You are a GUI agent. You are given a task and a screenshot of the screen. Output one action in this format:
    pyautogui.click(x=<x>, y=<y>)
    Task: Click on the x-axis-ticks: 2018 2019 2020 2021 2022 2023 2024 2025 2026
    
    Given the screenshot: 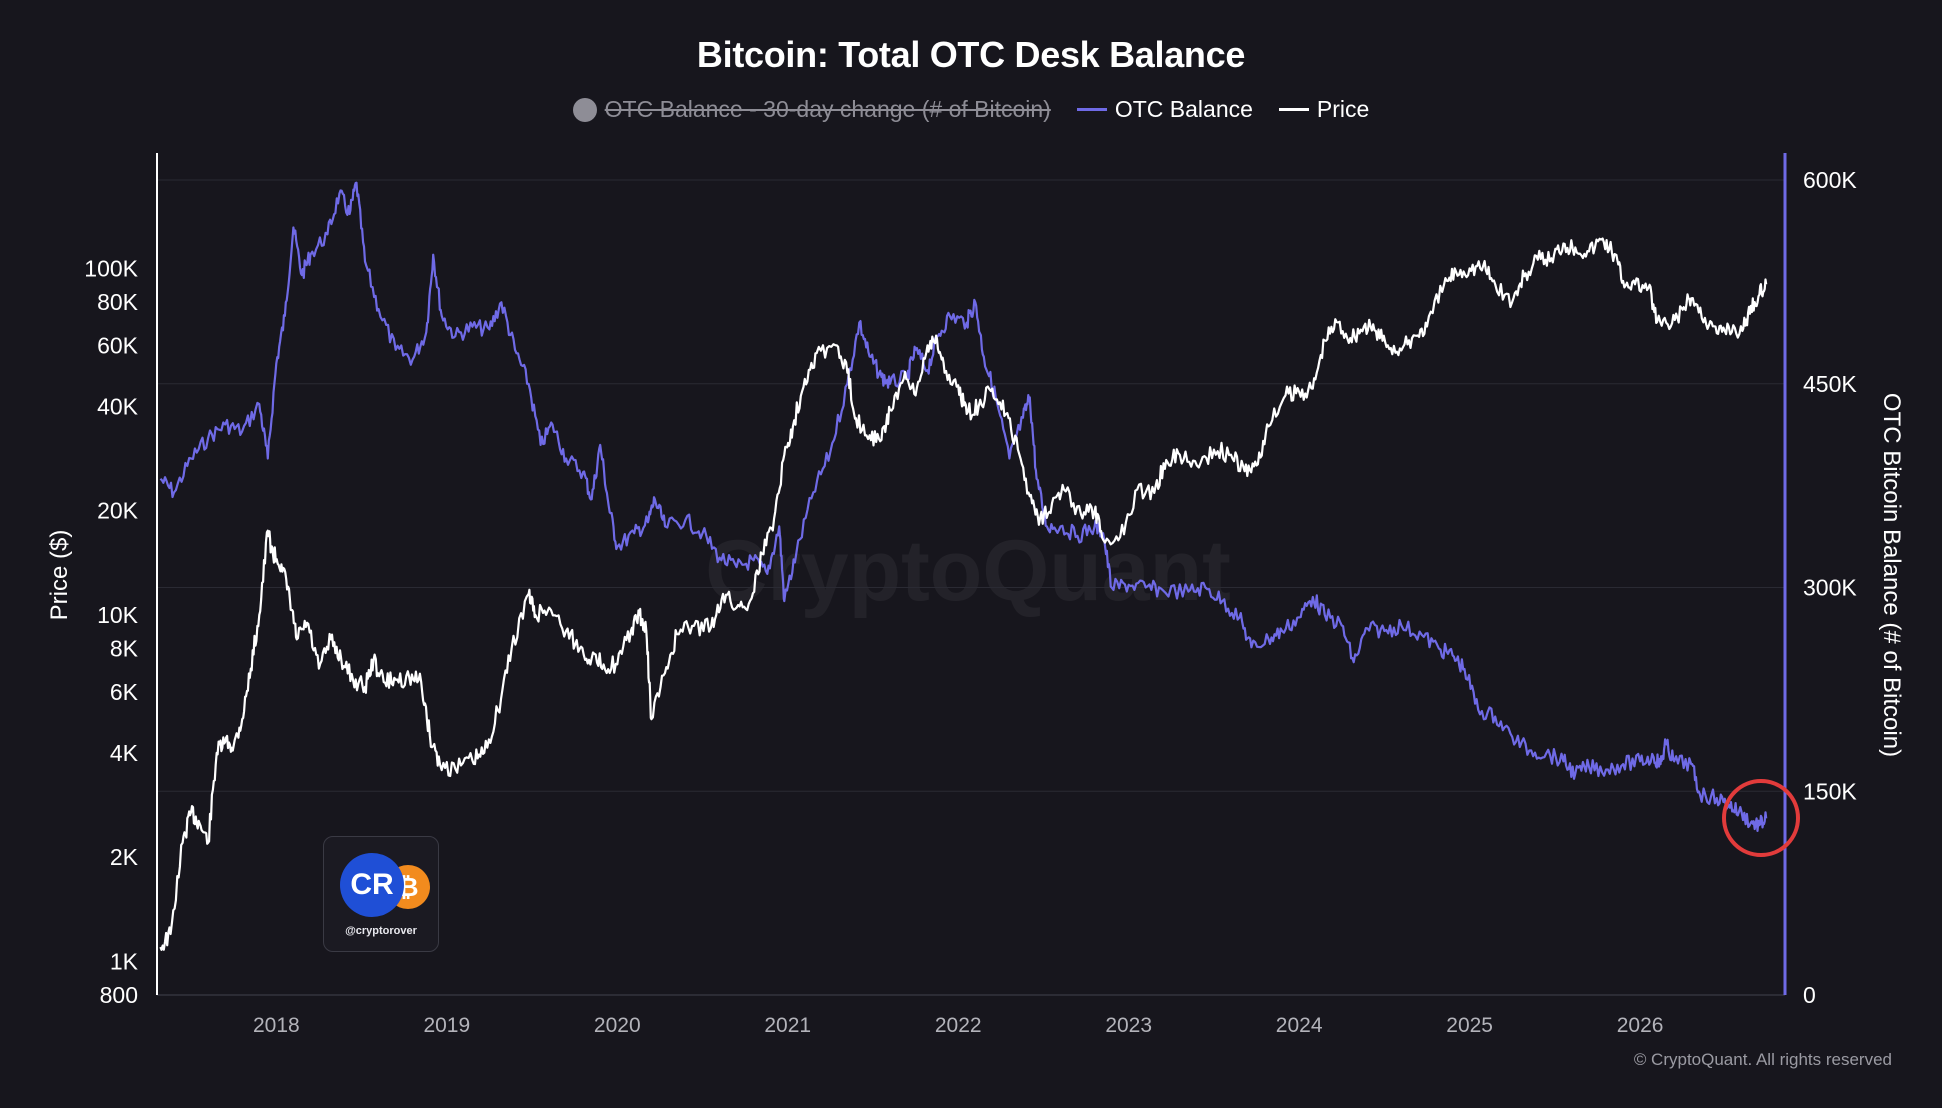 What is the action you would take?
    pyautogui.click(x=958, y=1025)
    